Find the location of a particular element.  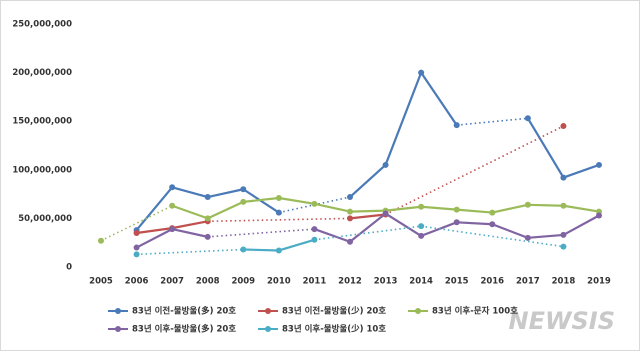

y-tick-label: 100,000,000 is located at coordinates (42, 170).